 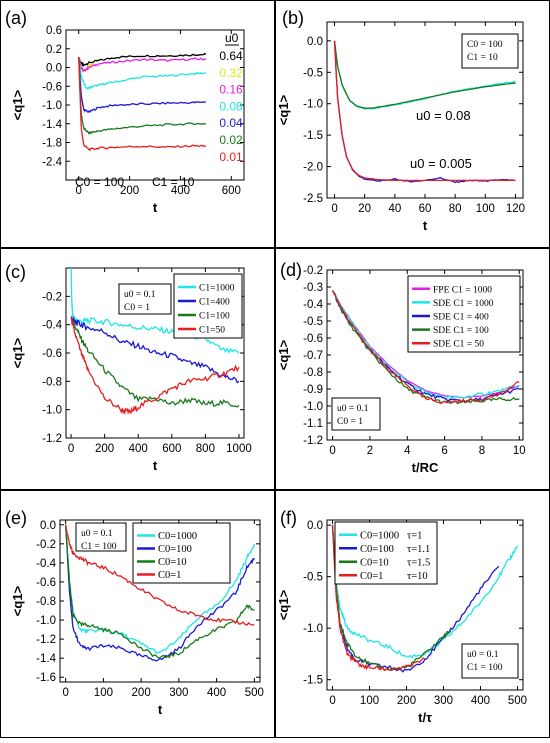 What do you see at coordinates (417, 576) in the screenshot?
I see `legend-entry-tau: τ=10` at bounding box center [417, 576].